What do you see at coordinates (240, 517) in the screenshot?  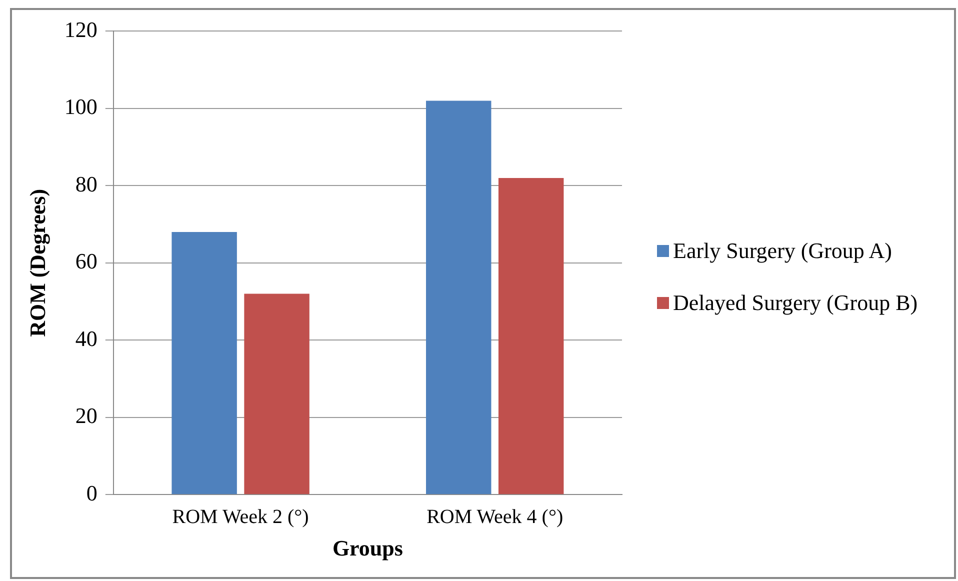 I see `x-tick-label: ROM Week 2 (°)` at bounding box center [240, 517].